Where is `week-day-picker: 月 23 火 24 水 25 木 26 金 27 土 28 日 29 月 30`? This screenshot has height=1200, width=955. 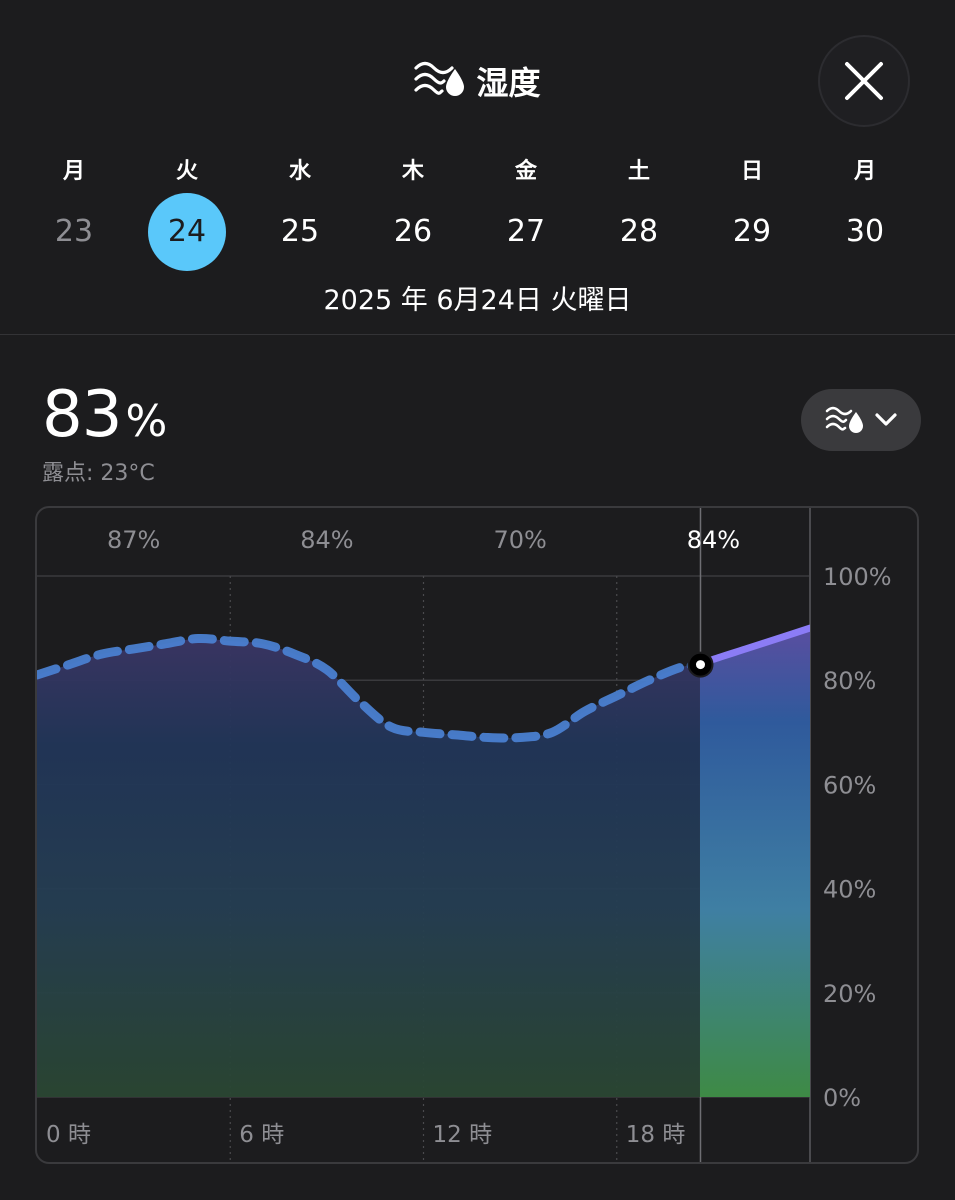
week-day-picker: 月 23 火 24 水 25 木 26 金 27 土 28 日 29 月 30 is located at coordinates (477, 210).